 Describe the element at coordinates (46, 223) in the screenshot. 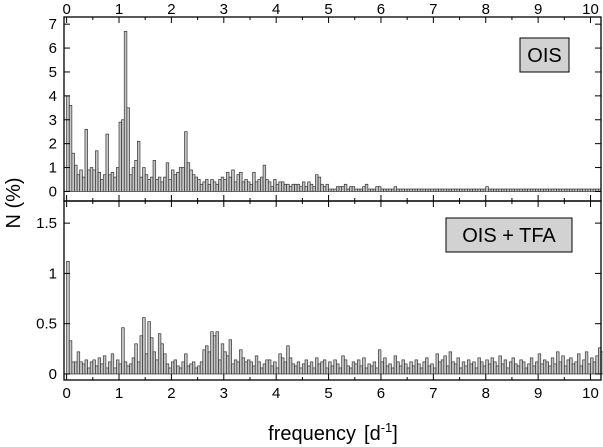

I see `bottom-ytick-label-3: 1.5` at that location.